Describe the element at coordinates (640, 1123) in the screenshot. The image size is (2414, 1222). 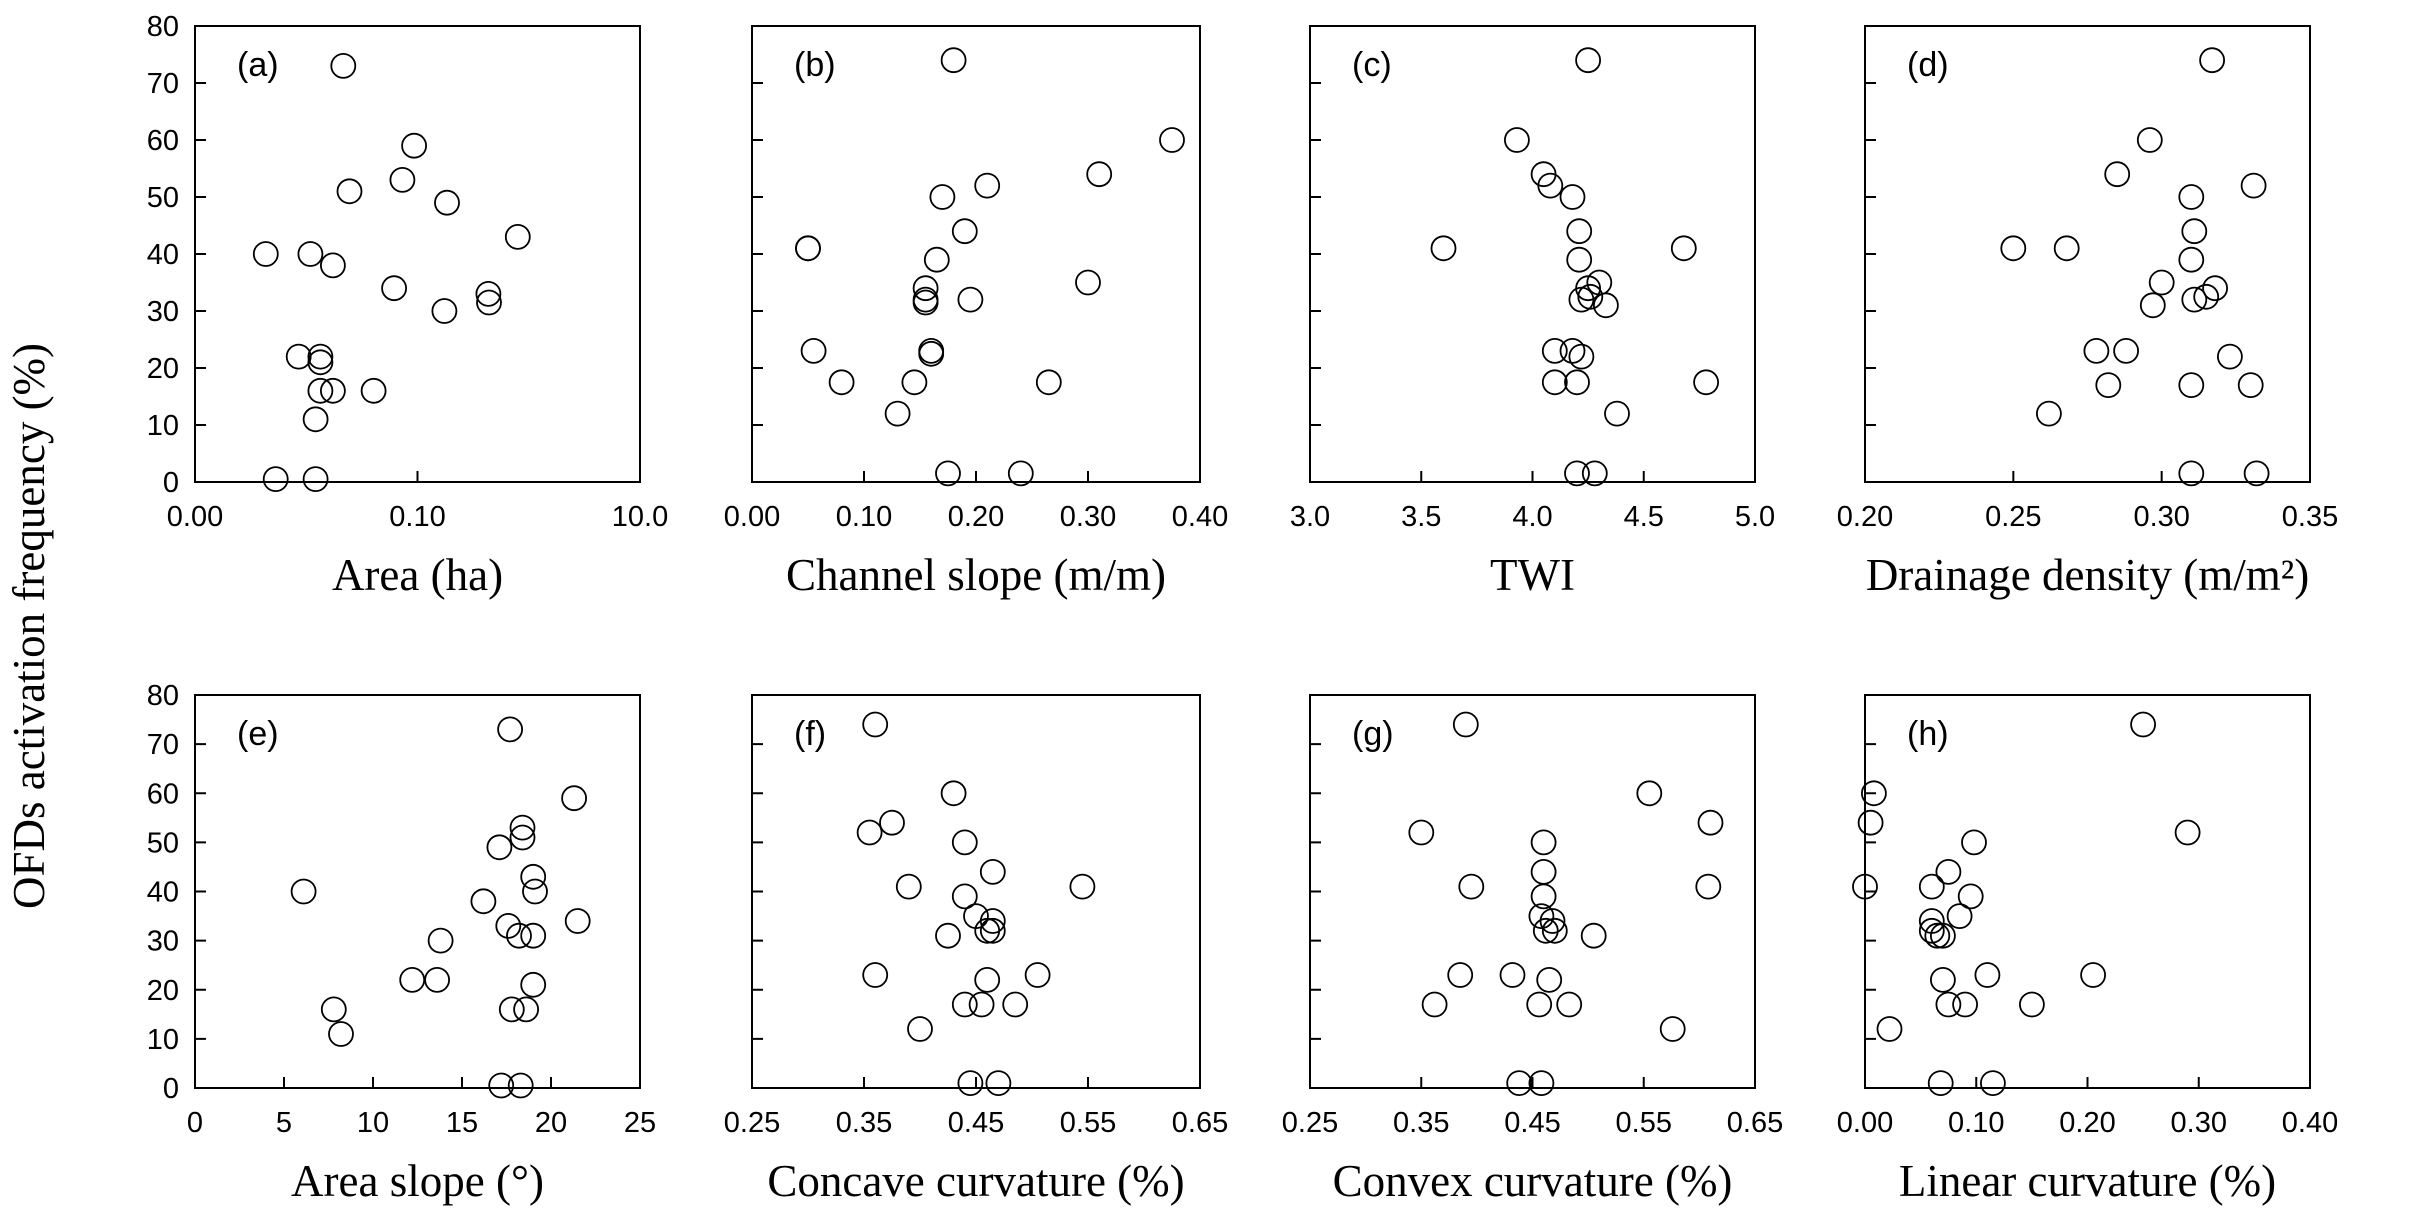
I see `x-tick-label: 25` at that location.